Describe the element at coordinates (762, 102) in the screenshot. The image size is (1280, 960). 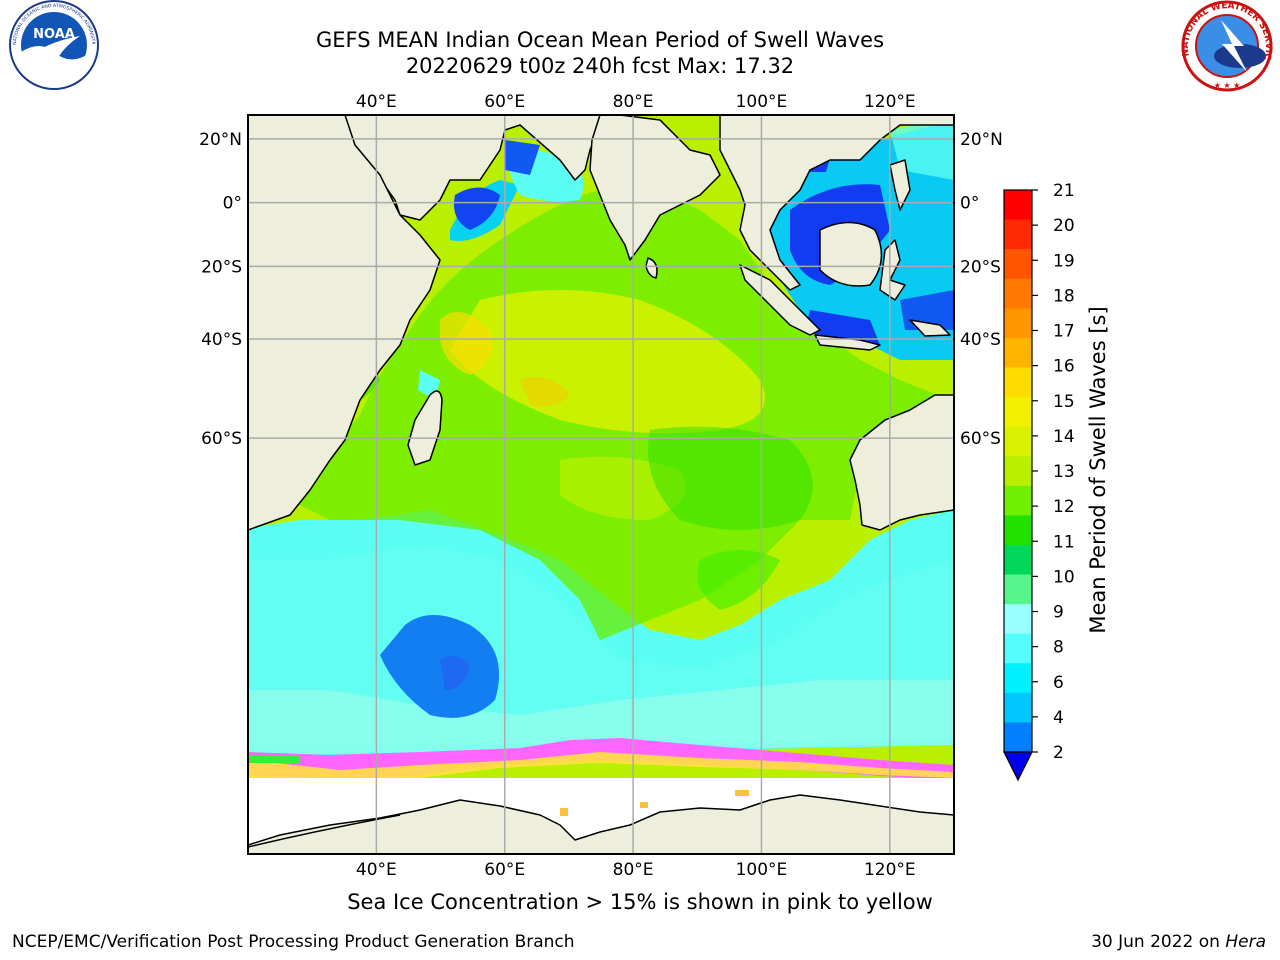
I see `lon-tick-label-top: 100°E` at that location.